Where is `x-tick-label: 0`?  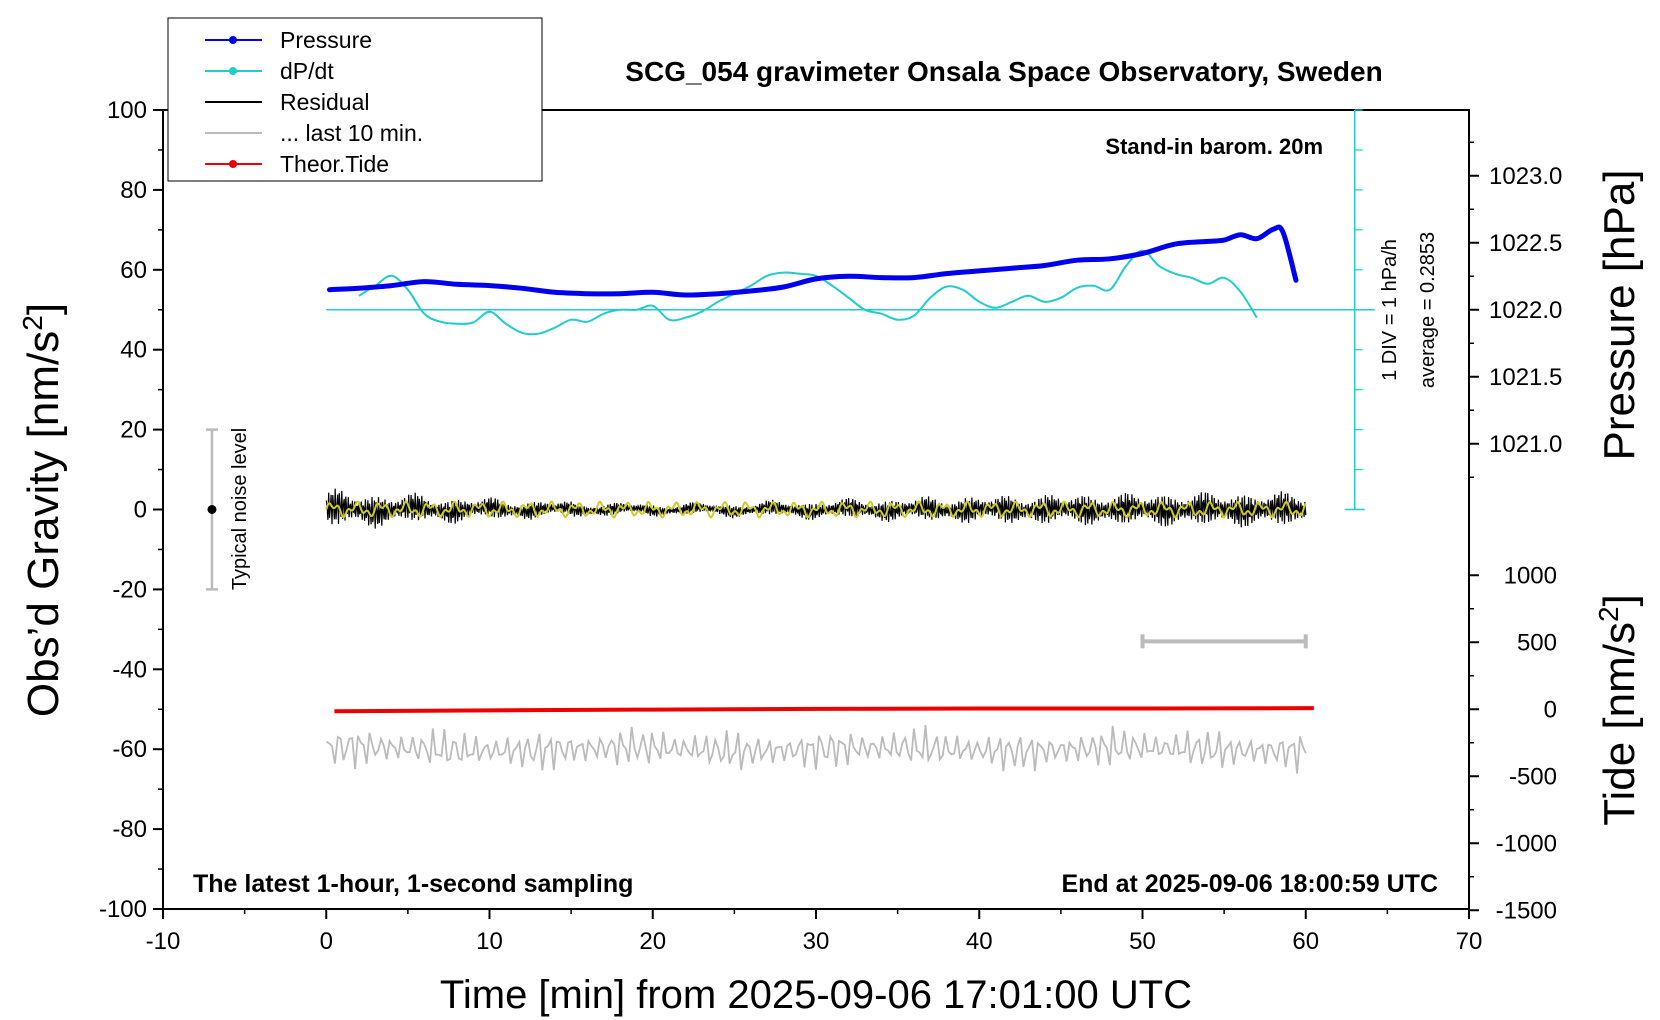
x-tick-label: 0 is located at coordinates (326, 941).